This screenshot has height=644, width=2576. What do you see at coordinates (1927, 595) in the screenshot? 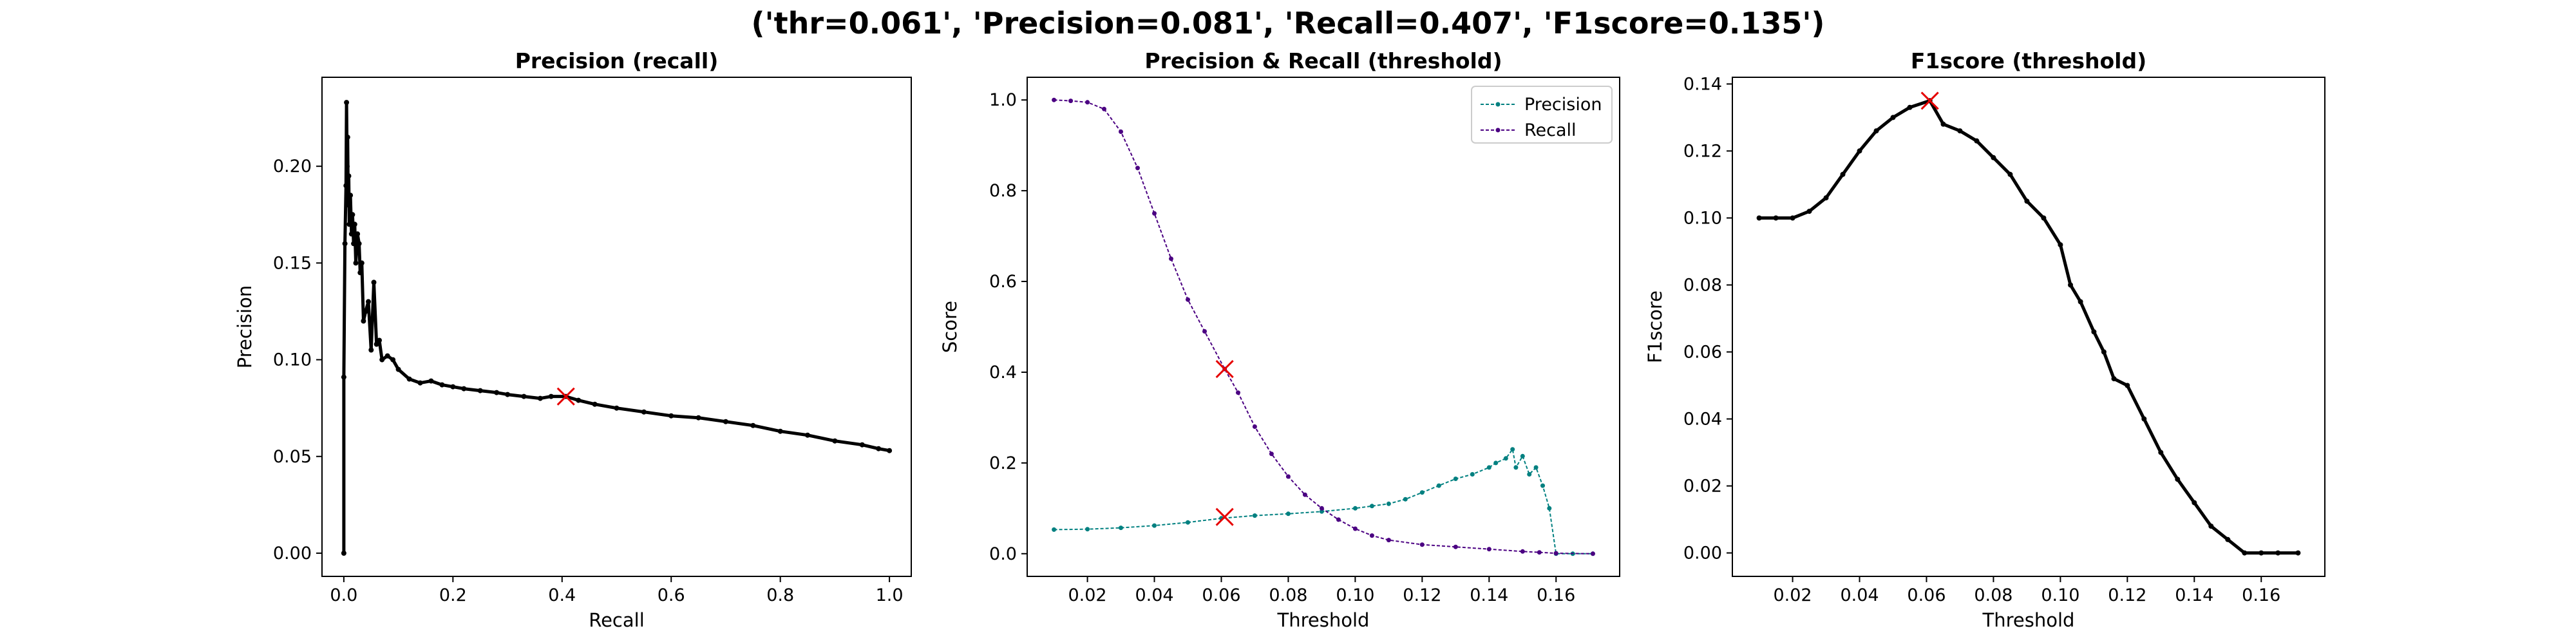
I see `x-tick-label: 0.06` at bounding box center [1927, 595].